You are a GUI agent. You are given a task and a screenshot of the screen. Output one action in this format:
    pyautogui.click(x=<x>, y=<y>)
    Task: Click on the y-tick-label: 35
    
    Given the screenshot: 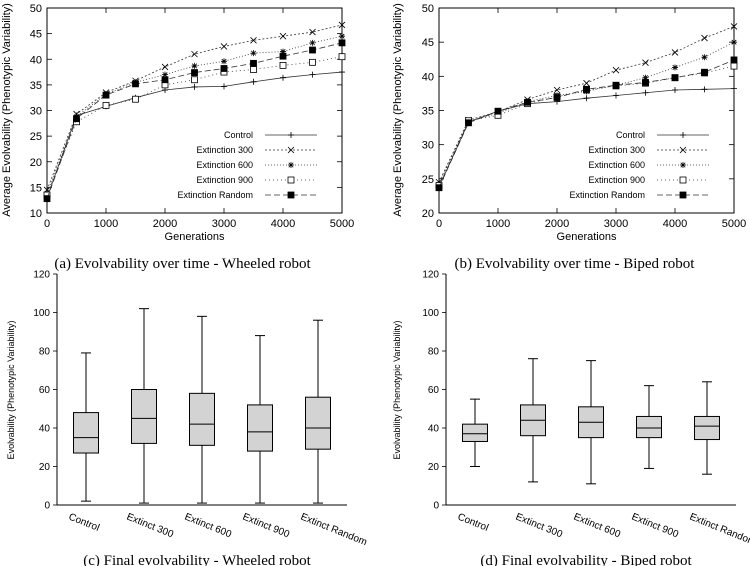 What is the action you would take?
    pyautogui.click(x=36, y=86)
    